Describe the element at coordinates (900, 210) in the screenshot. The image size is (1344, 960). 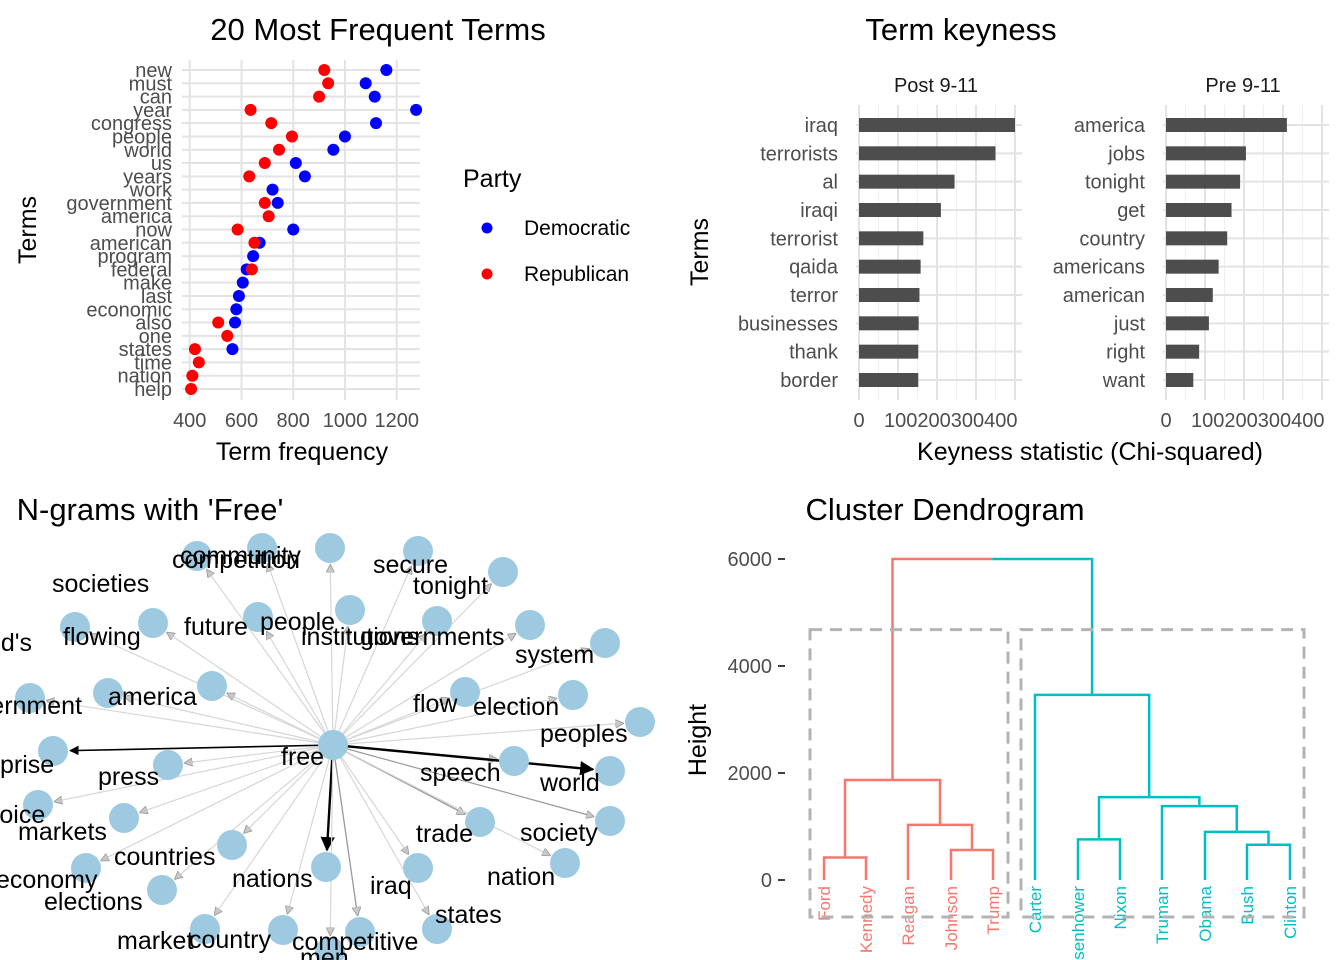
I see `bar-post-9-11-iraqi` at that location.